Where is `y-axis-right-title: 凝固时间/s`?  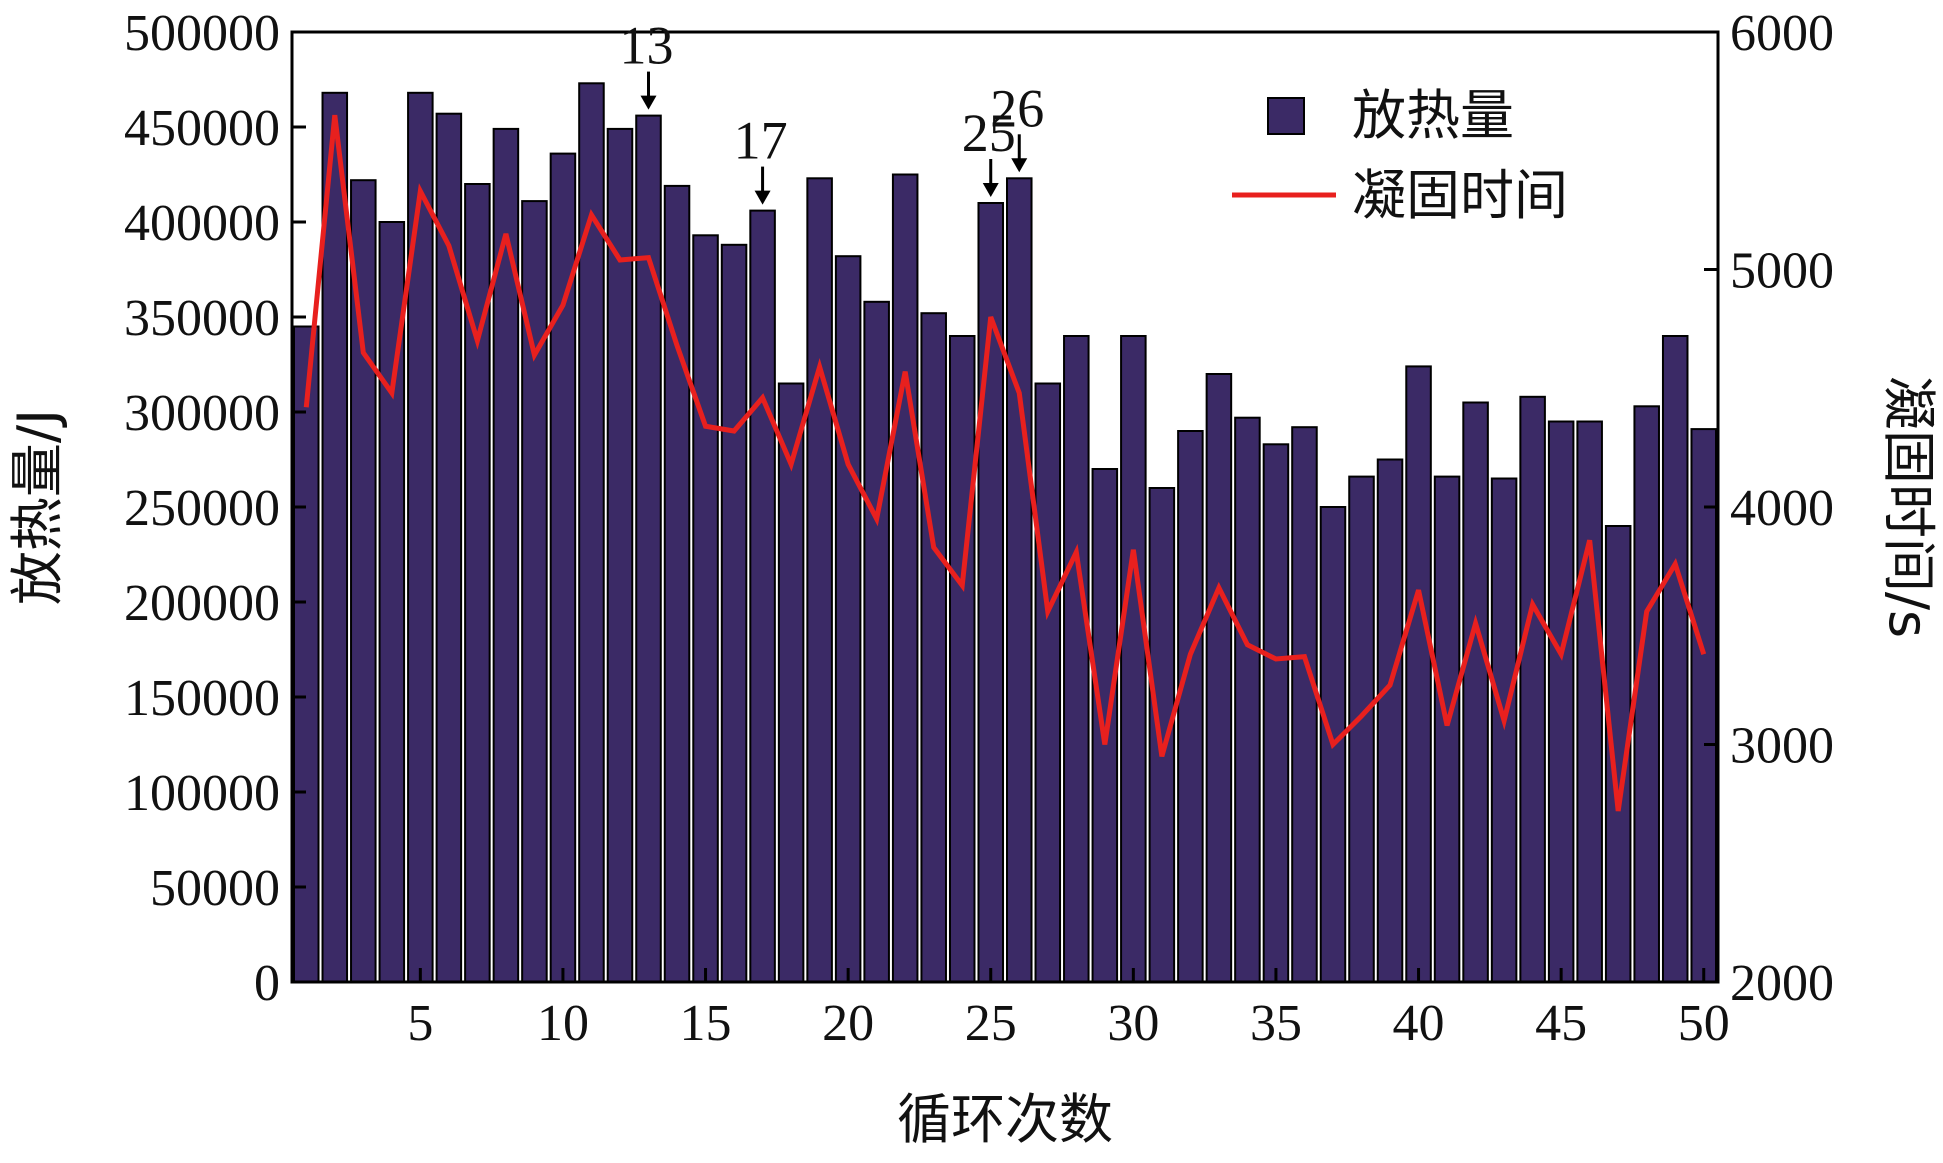
y-axis-right-title: 凝固时间/s is located at coordinates (1908, 507).